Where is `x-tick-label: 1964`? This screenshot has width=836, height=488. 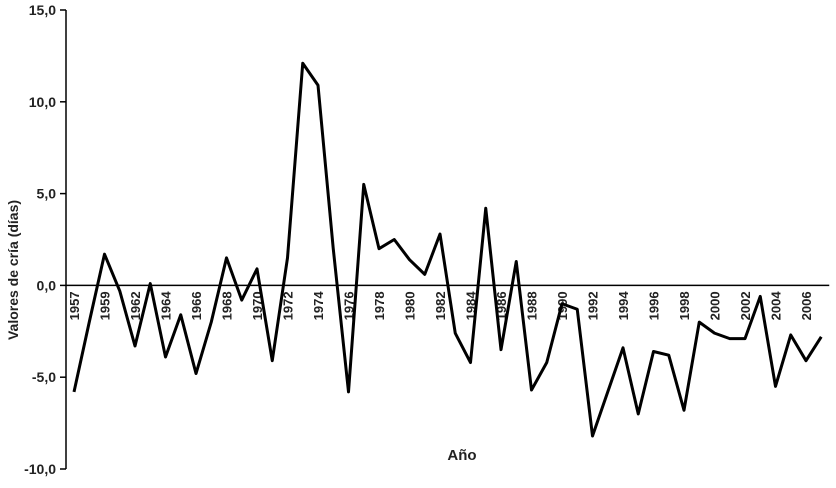
x-tick-label: 1964 is located at coordinates (166, 306).